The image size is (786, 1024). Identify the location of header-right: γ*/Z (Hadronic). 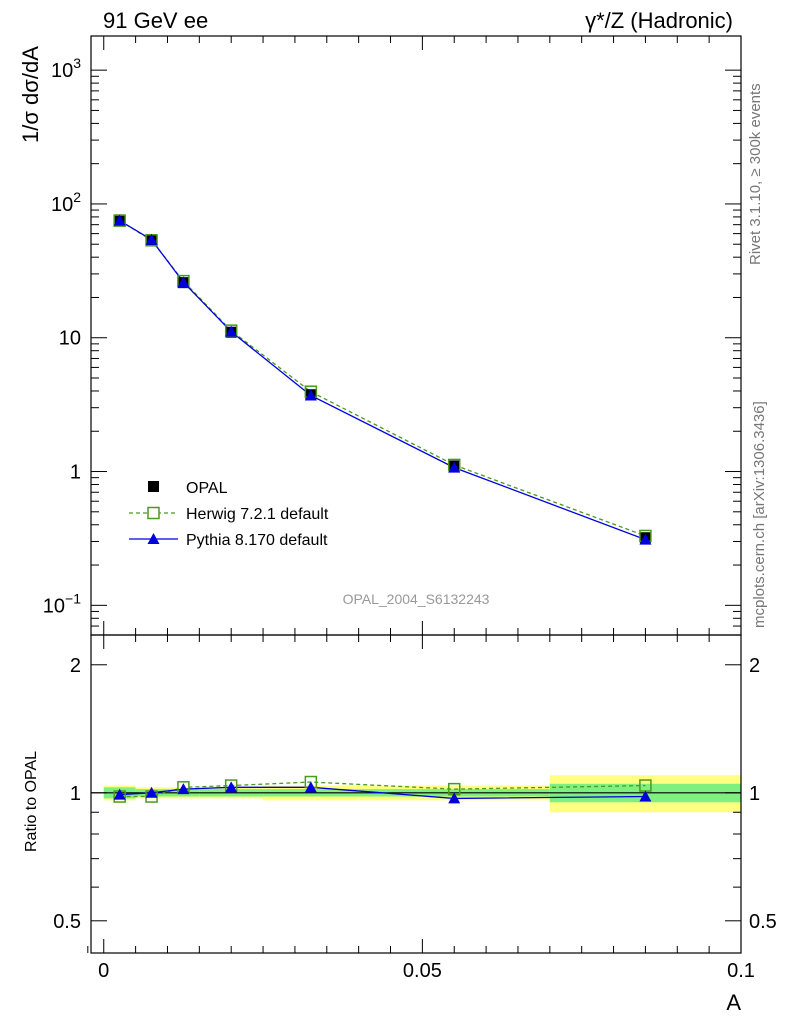
(659, 20).